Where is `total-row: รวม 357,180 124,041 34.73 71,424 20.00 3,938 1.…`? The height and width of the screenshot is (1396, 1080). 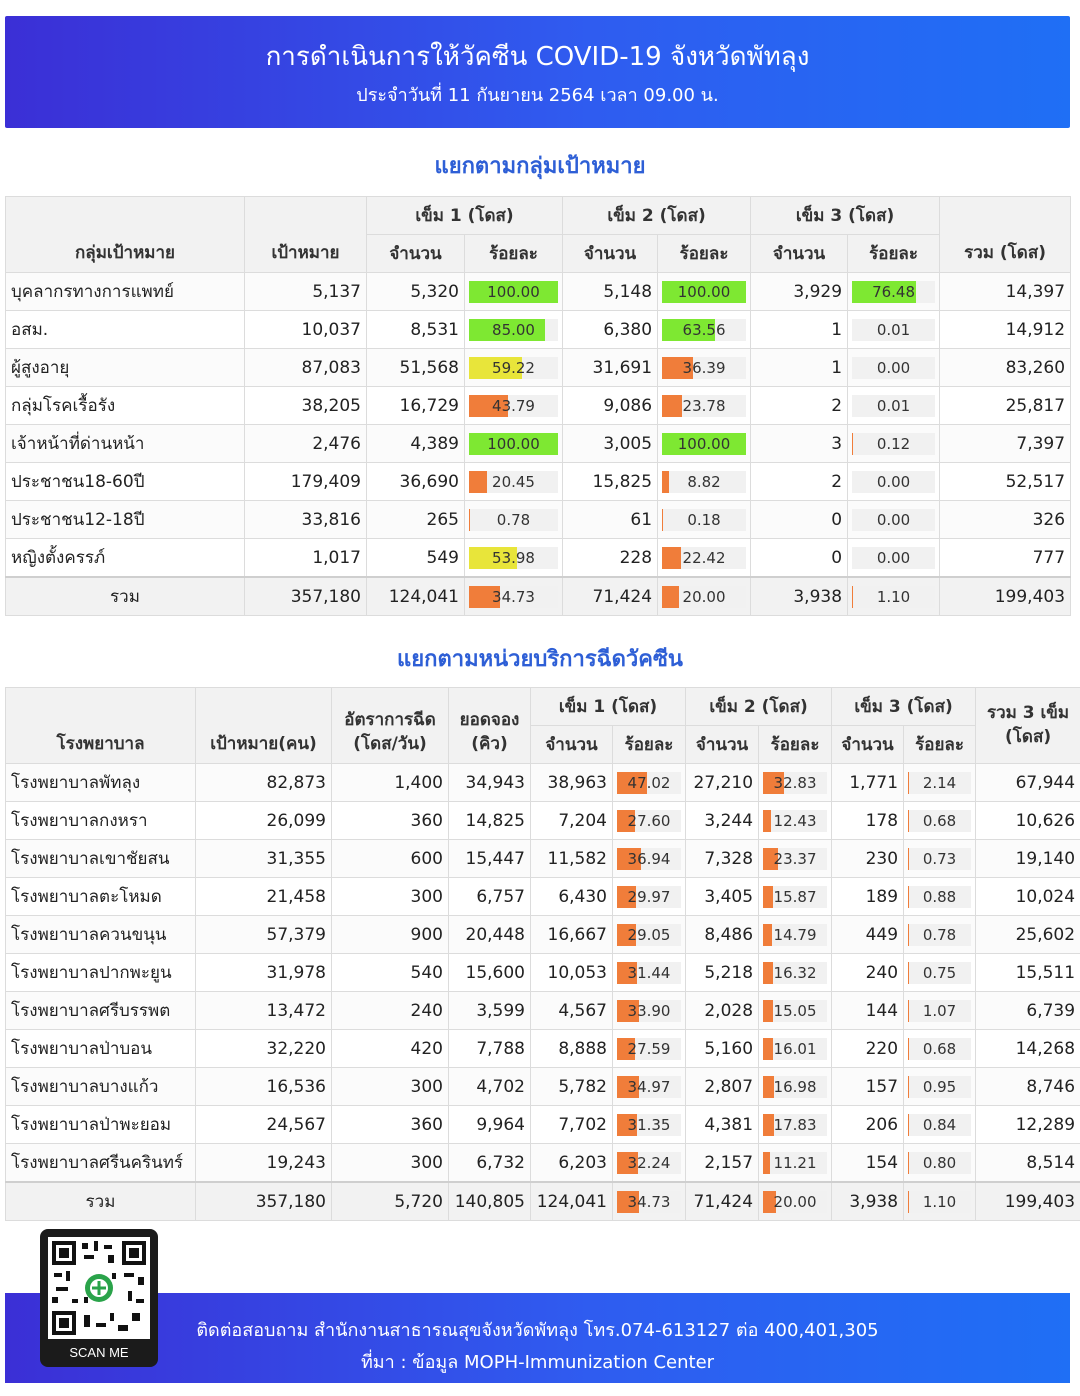
total-row: รวม 357,180 124,041 34.73 71,424 20.00 3,938 1.… is located at coordinates (538, 596).